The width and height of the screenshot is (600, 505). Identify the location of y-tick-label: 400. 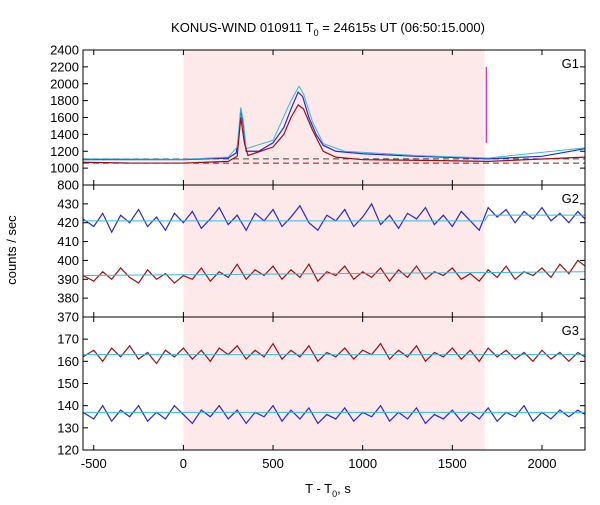
(68, 260).